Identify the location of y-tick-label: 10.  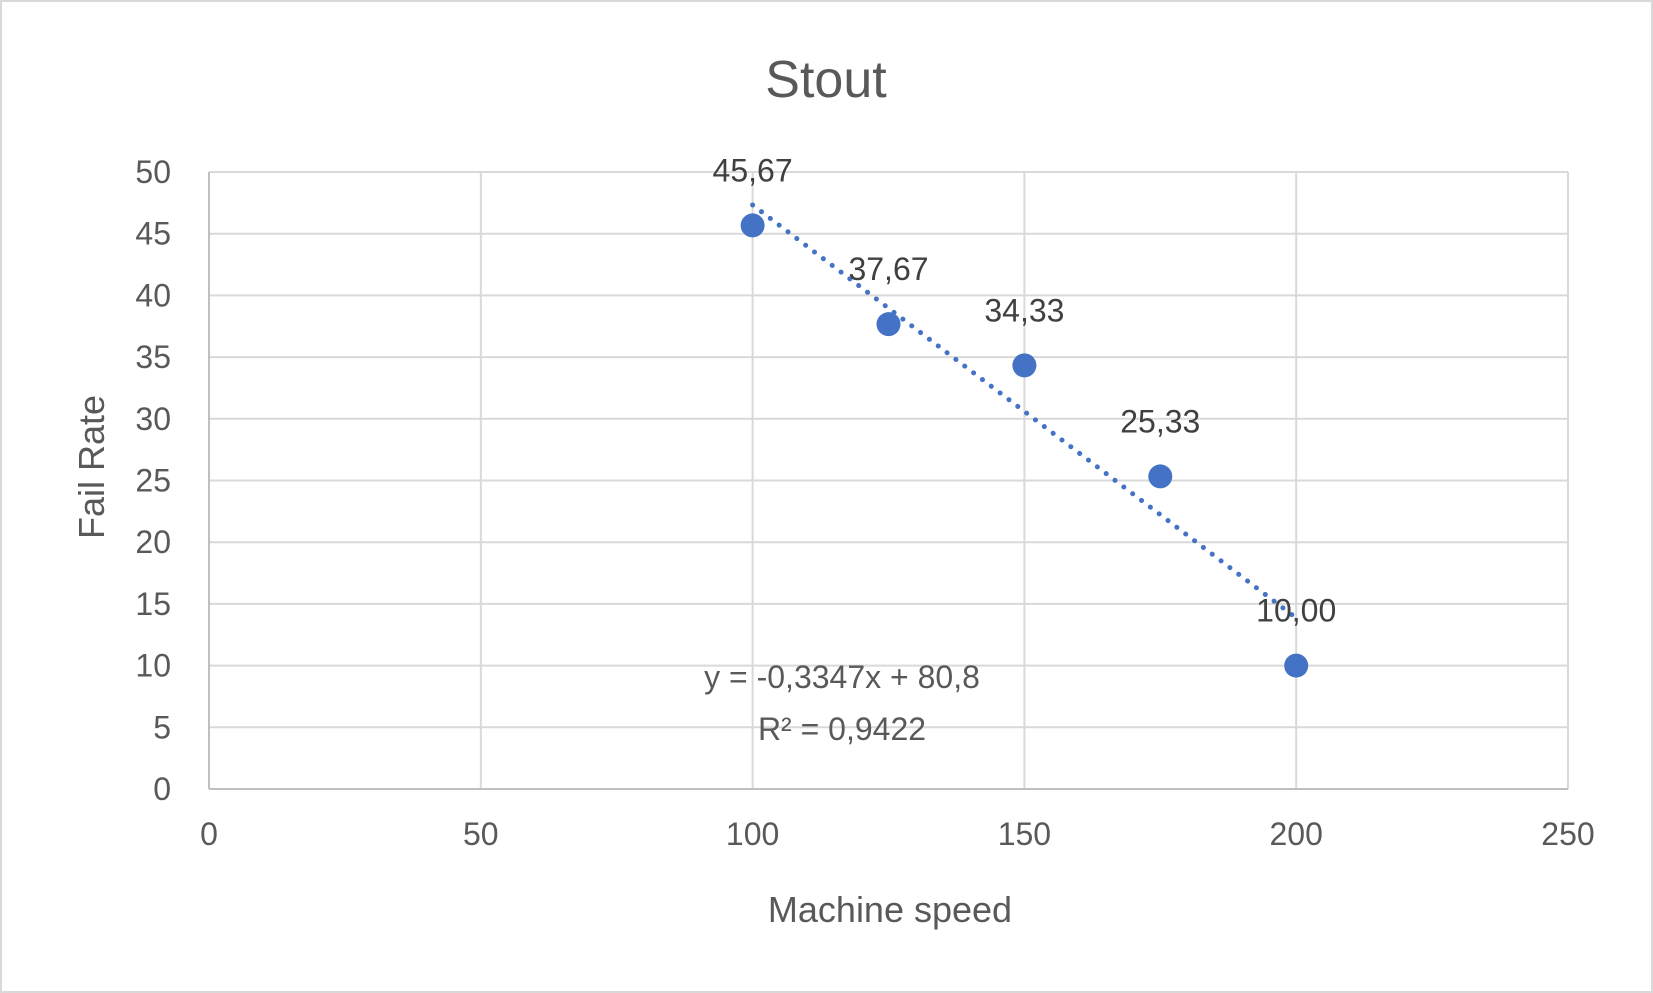
(153, 666).